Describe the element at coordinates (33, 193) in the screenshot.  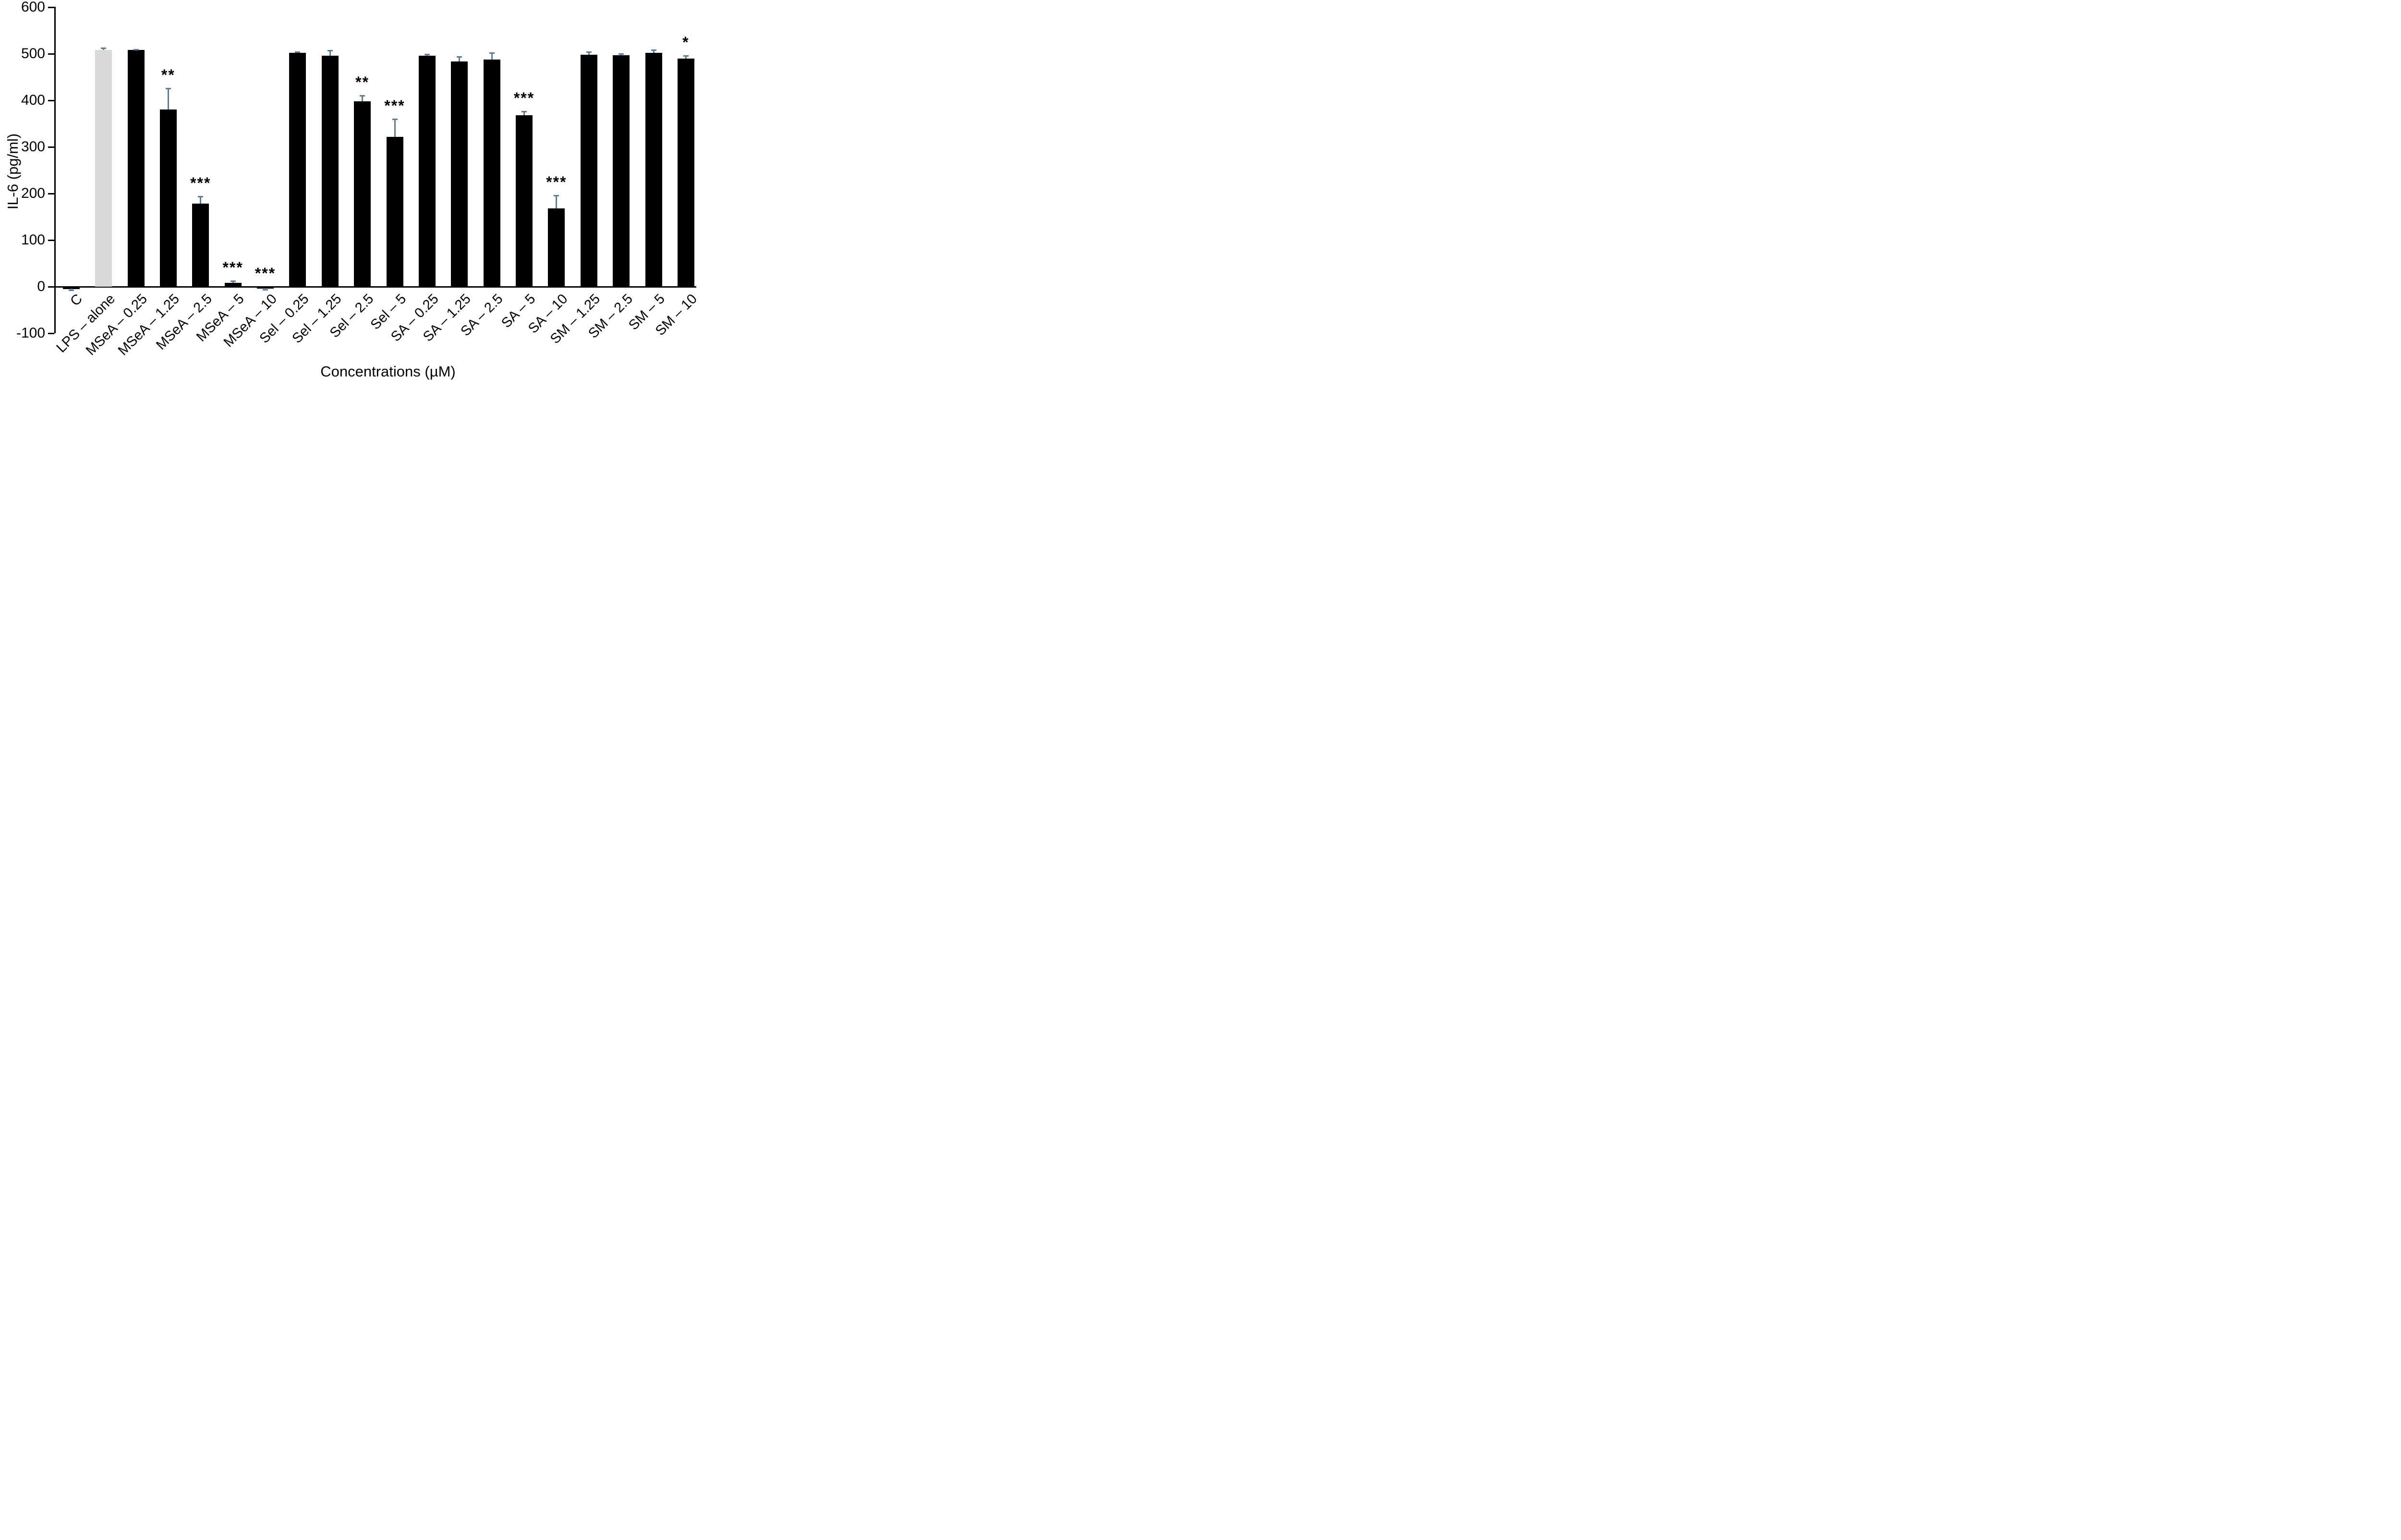
I see `y-tick-label: 200` at that location.